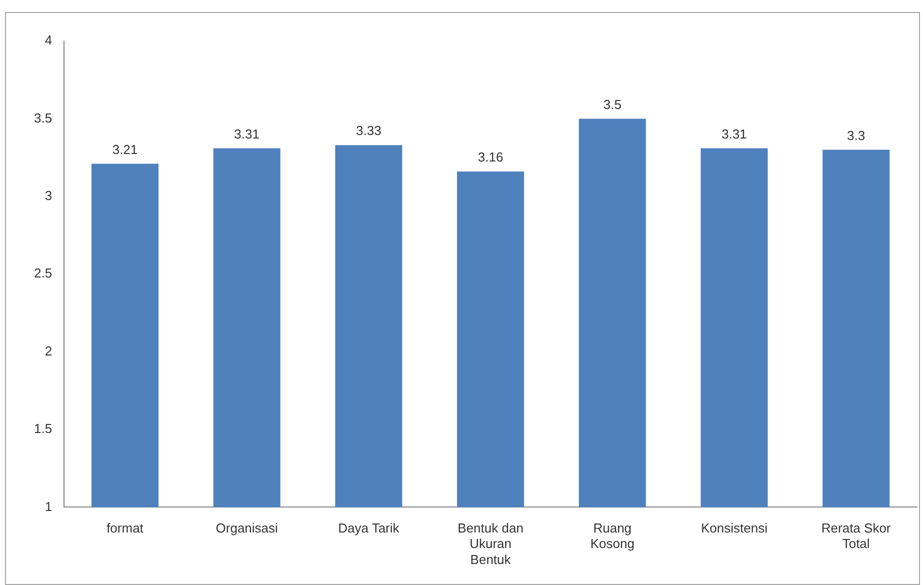  Describe the element at coordinates (491, 157) in the screenshot. I see `data-label: 3.16` at that location.